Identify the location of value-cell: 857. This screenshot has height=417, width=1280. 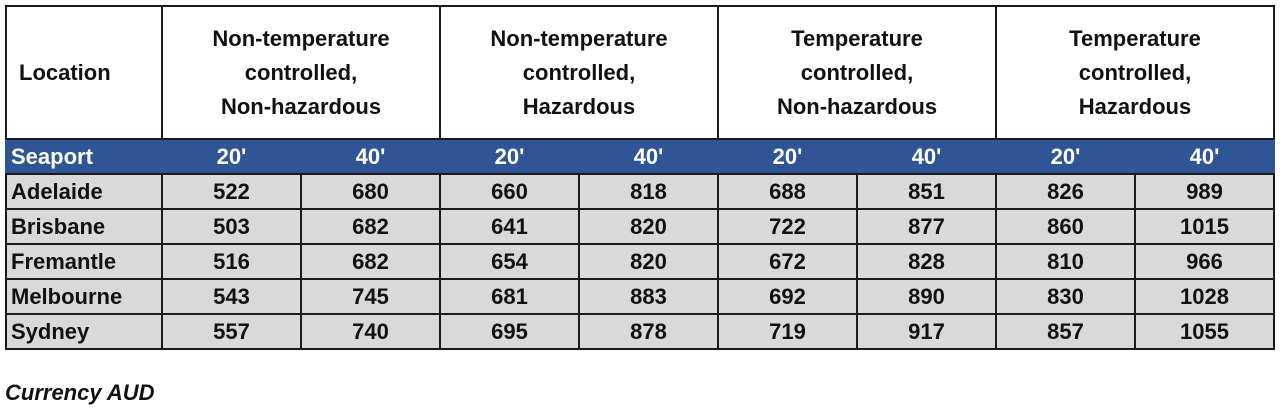
(1065, 331).